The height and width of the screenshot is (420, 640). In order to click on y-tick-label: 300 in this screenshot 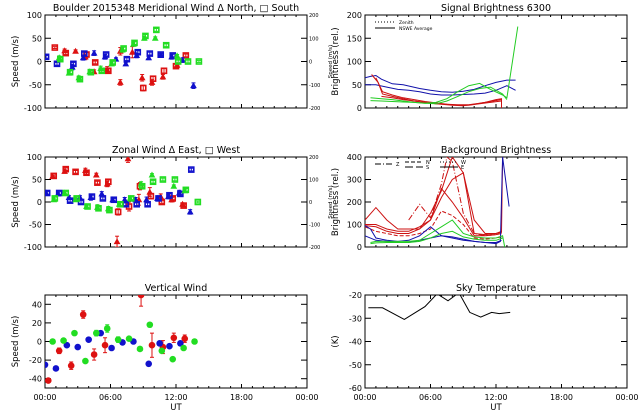, I will do `click(354, 180)`.